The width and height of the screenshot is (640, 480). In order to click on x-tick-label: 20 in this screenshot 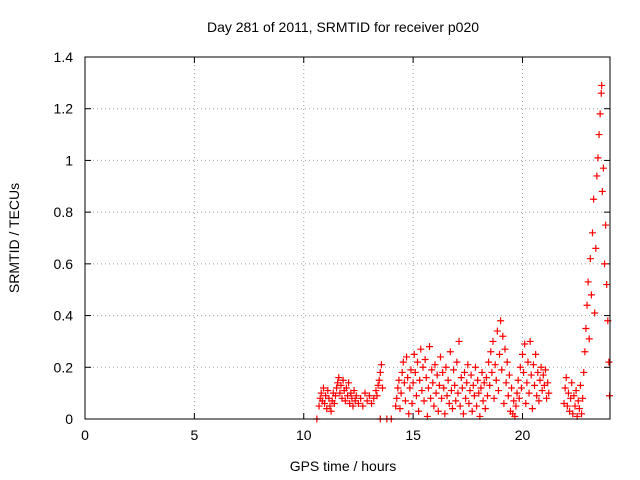, I will do `click(523, 435)`.